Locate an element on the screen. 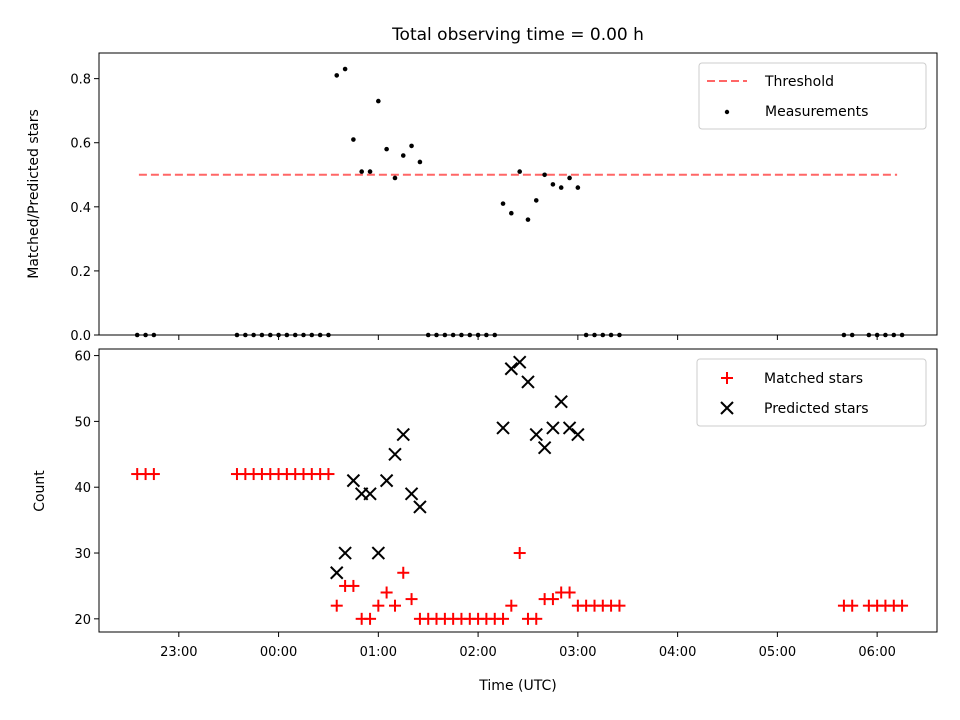 This screenshot has width=960, height=720. ratio-y-tick-label: 0.8 is located at coordinates (80, 80).